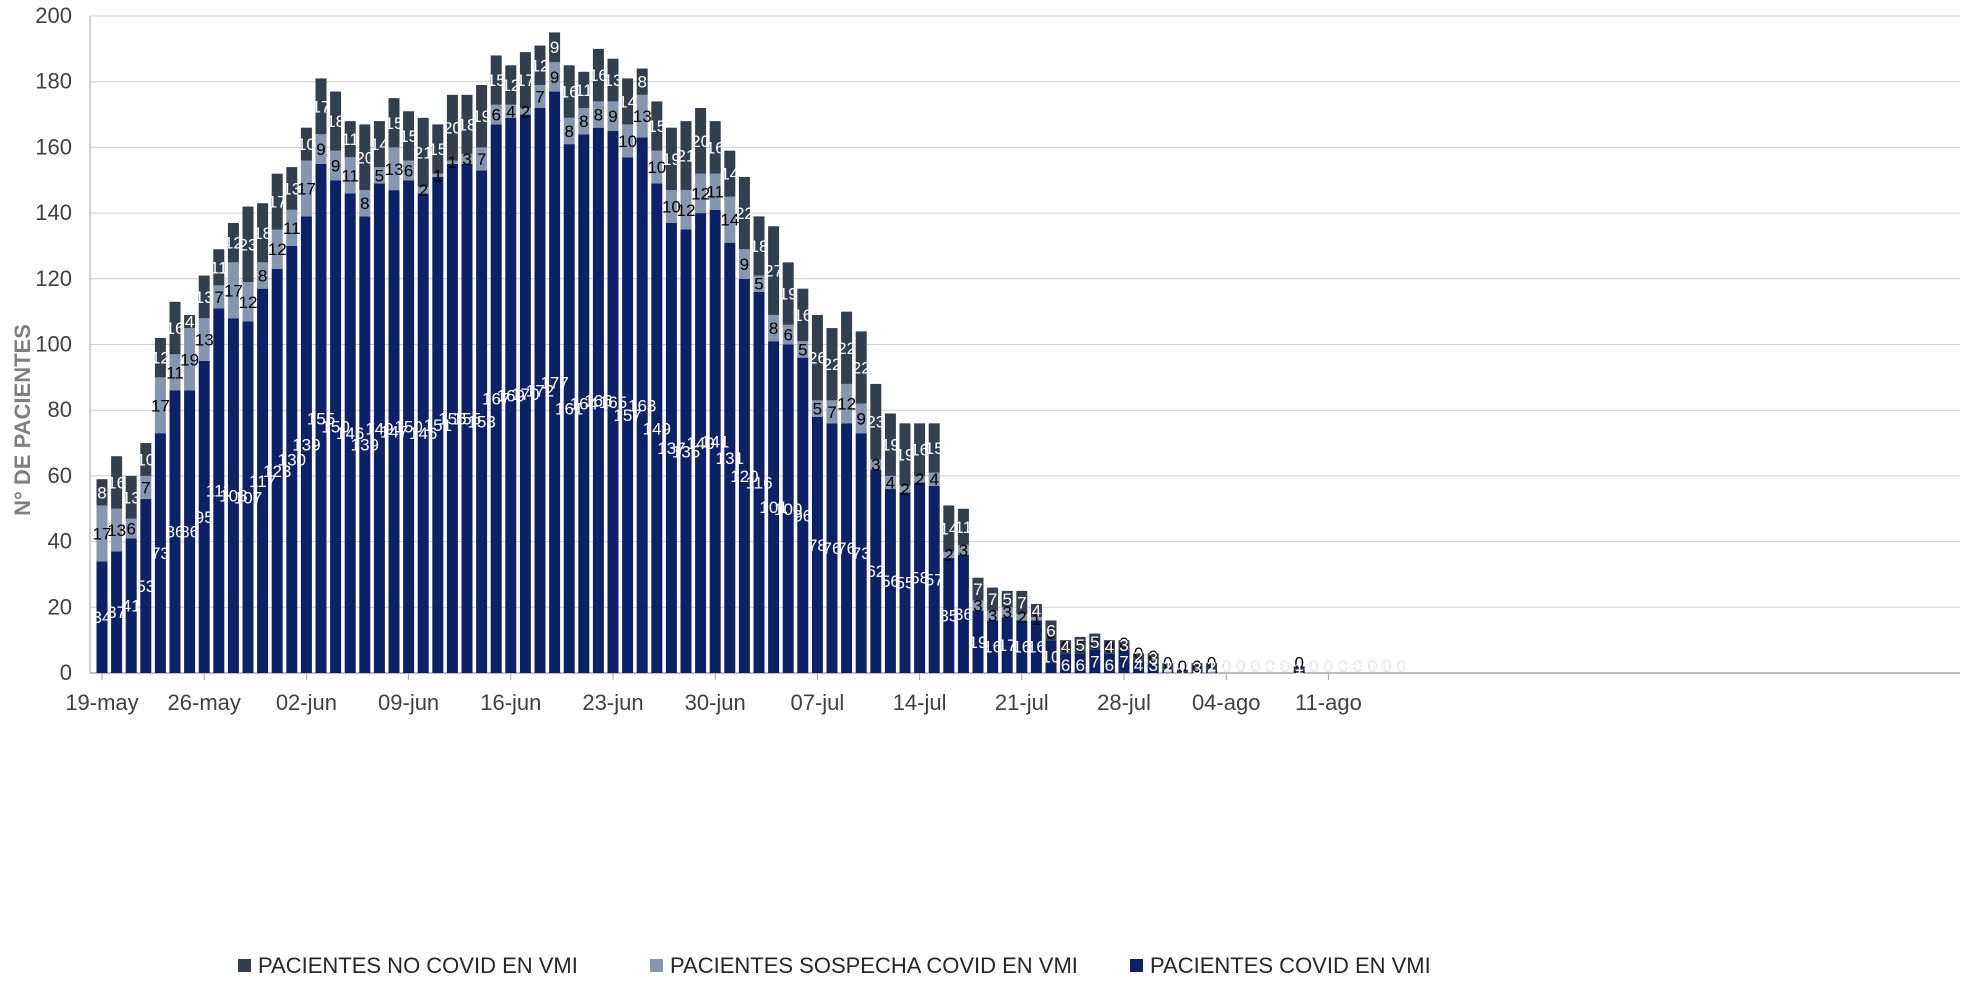 The height and width of the screenshot is (982, 1963). I want to click on x-tick-label: 09-jun, so click(408, 702).